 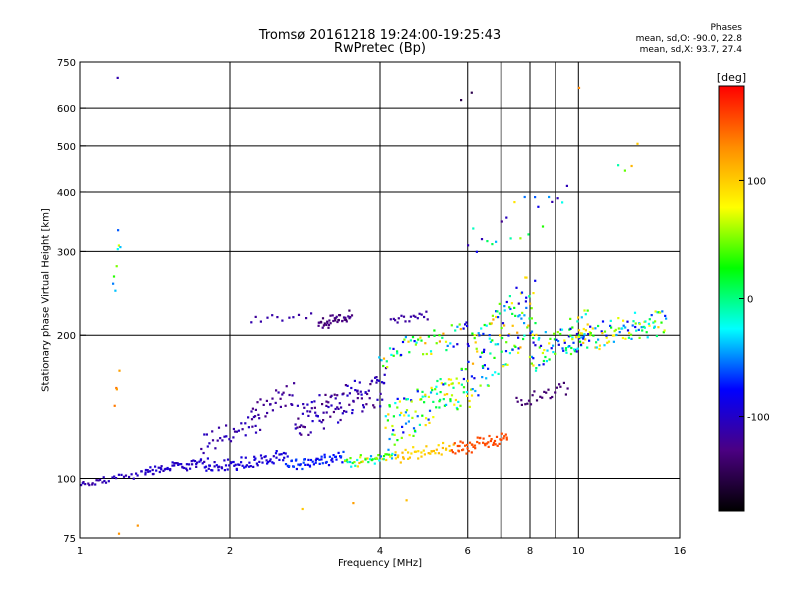 What do you see at coordinates (756, 181) in the screenshot?
I see `colorbar-tick-label: 100` at bounding box center [756, 181].